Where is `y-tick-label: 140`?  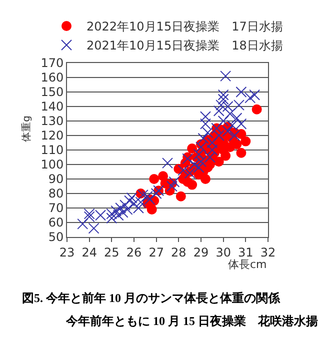 y-tick-label: 140 is located at coordinates (52, 107).